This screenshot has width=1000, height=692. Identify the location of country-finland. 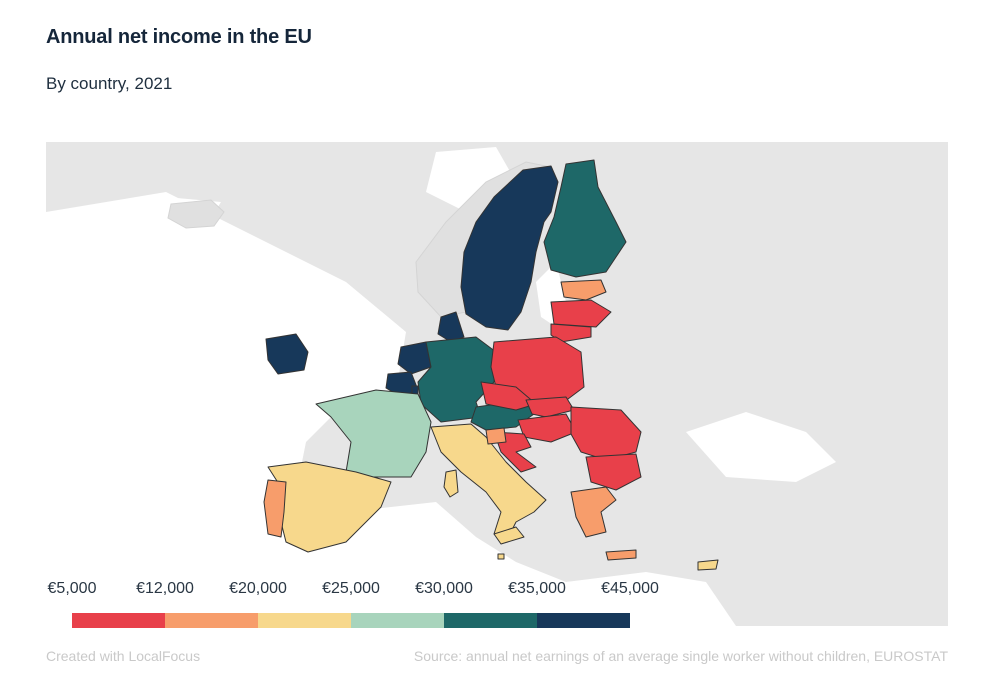
(585, 218).